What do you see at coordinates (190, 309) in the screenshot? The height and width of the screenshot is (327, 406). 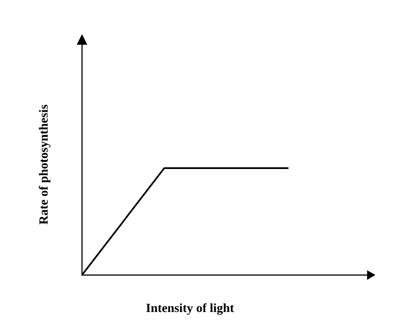 I see `x-axis-title: Intensity of light` at bounding box center [190, 309].